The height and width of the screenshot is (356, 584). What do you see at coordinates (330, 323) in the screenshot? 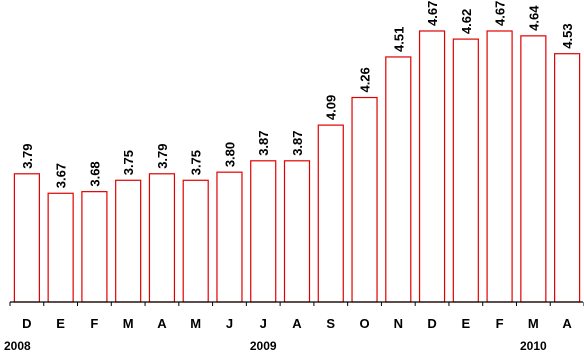
I see `category-label: S` at bounding box center [330, 323].